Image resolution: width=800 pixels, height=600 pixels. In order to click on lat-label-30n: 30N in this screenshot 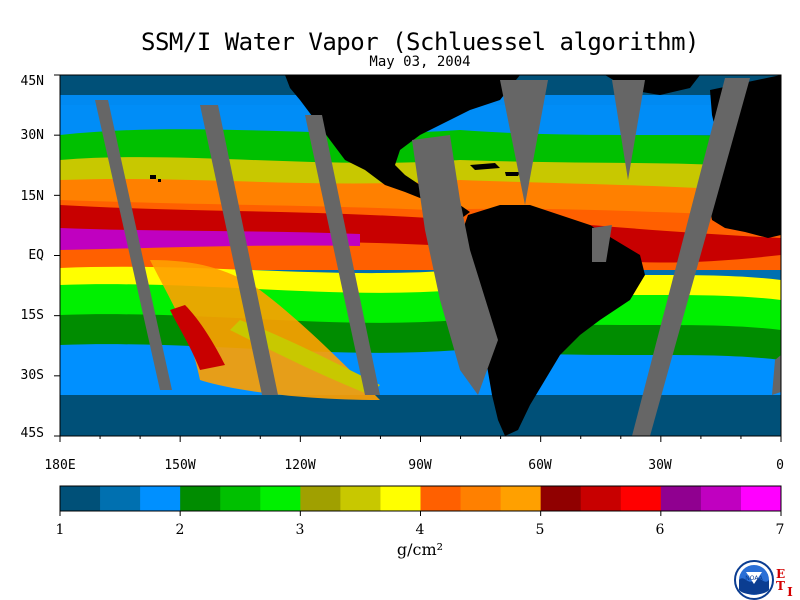, I will do `click(32, 135)`.